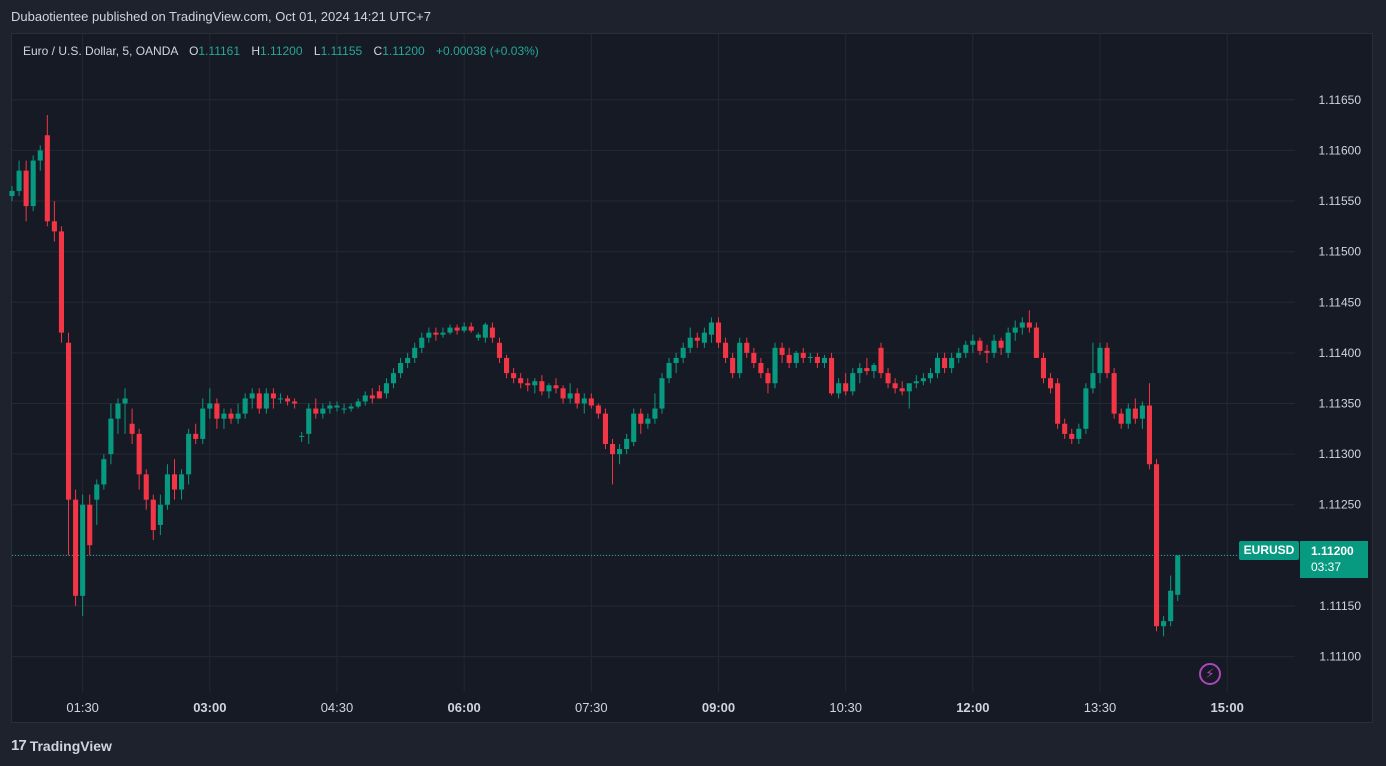 The width and height of the screenshot is (1386, 766). I want to click on y-tick-label: 1.11450, so click(1340, 302).